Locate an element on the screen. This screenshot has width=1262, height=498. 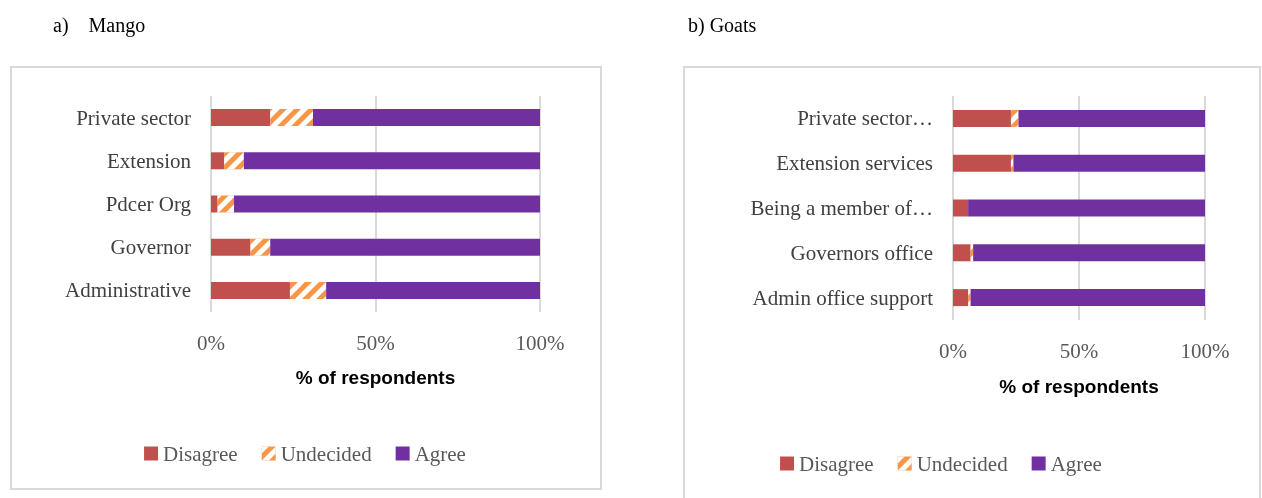
chart-title: a) Mango is located at coordinates (99, 25).